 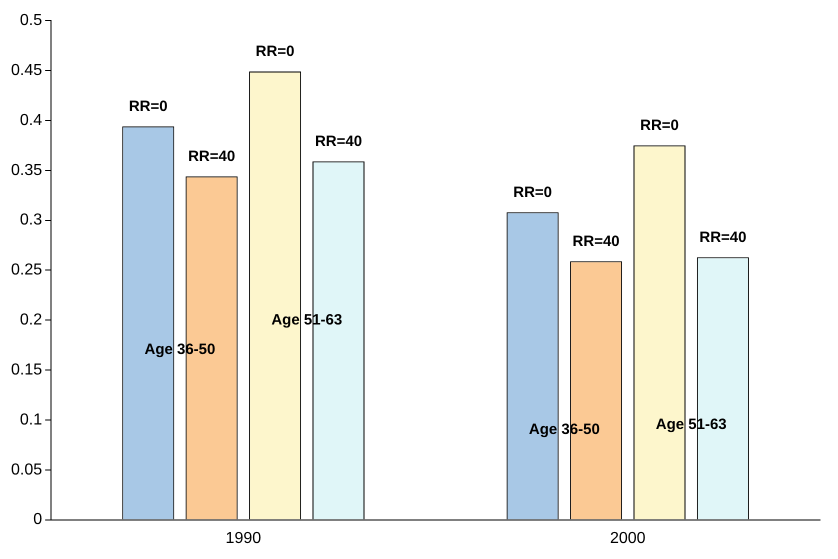 What do you see at coordinates (26, 70) in the screenshot?
I see `y-tick-label: 0.45` at bounding box center [26, 70].